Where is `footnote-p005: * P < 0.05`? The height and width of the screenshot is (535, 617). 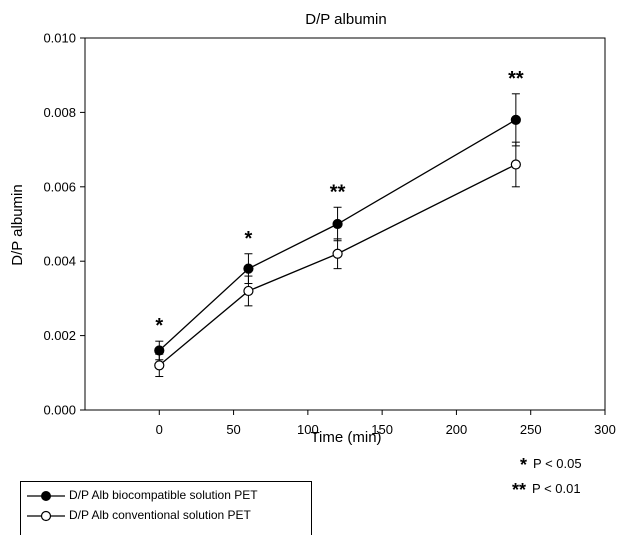
footnote-p005: * P < 0.05 is located at coordinates (551, 463).